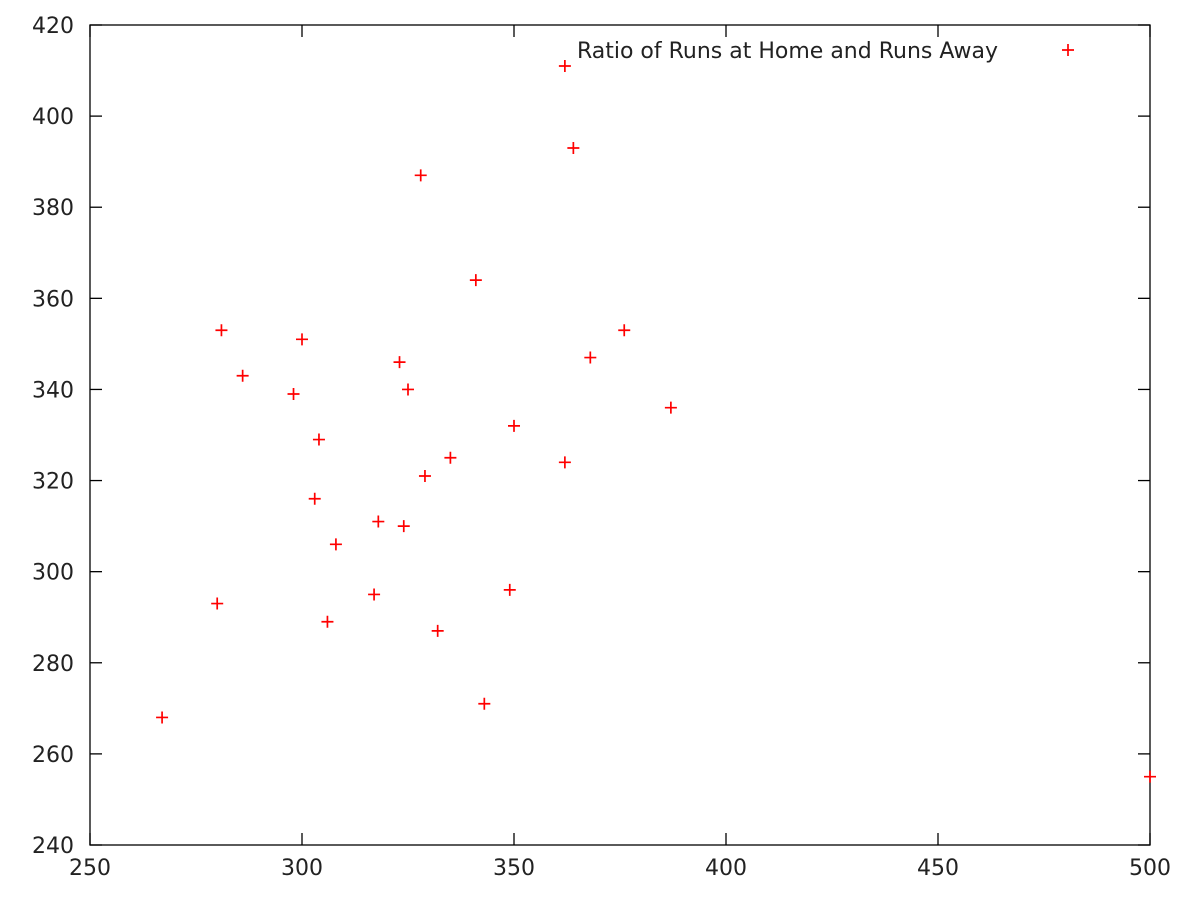 This screenshot has width=1185, height=903. I want to click on plus-marker: 341, 364, so click(475, 280).